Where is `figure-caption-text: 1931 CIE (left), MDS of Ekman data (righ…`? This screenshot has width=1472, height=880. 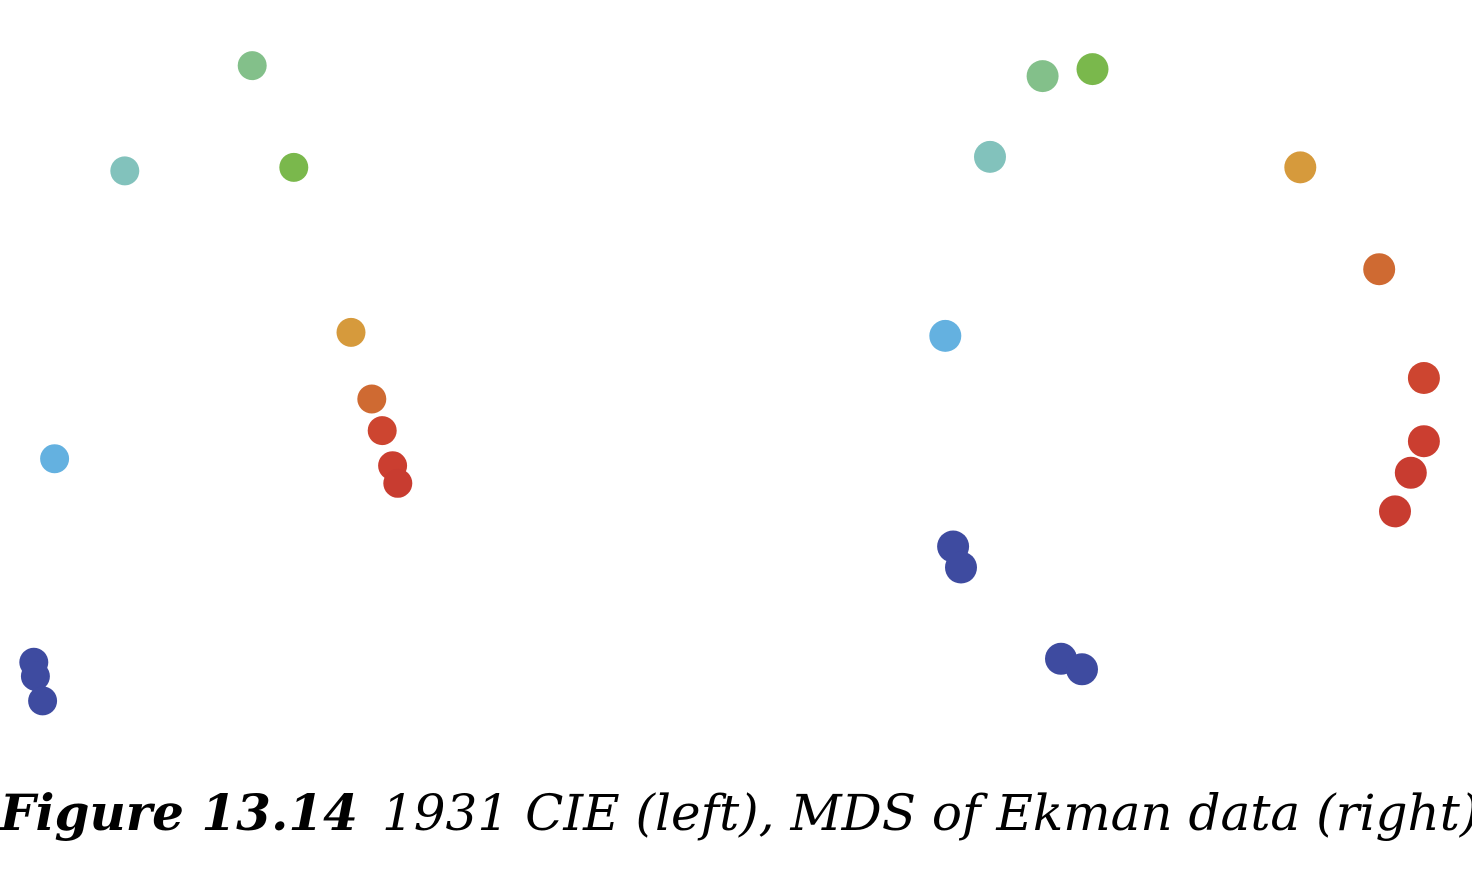 figure-caption-text: 1931 CIE (left), MDS of Ekman data (righ… is located at coordinates (926, 813).